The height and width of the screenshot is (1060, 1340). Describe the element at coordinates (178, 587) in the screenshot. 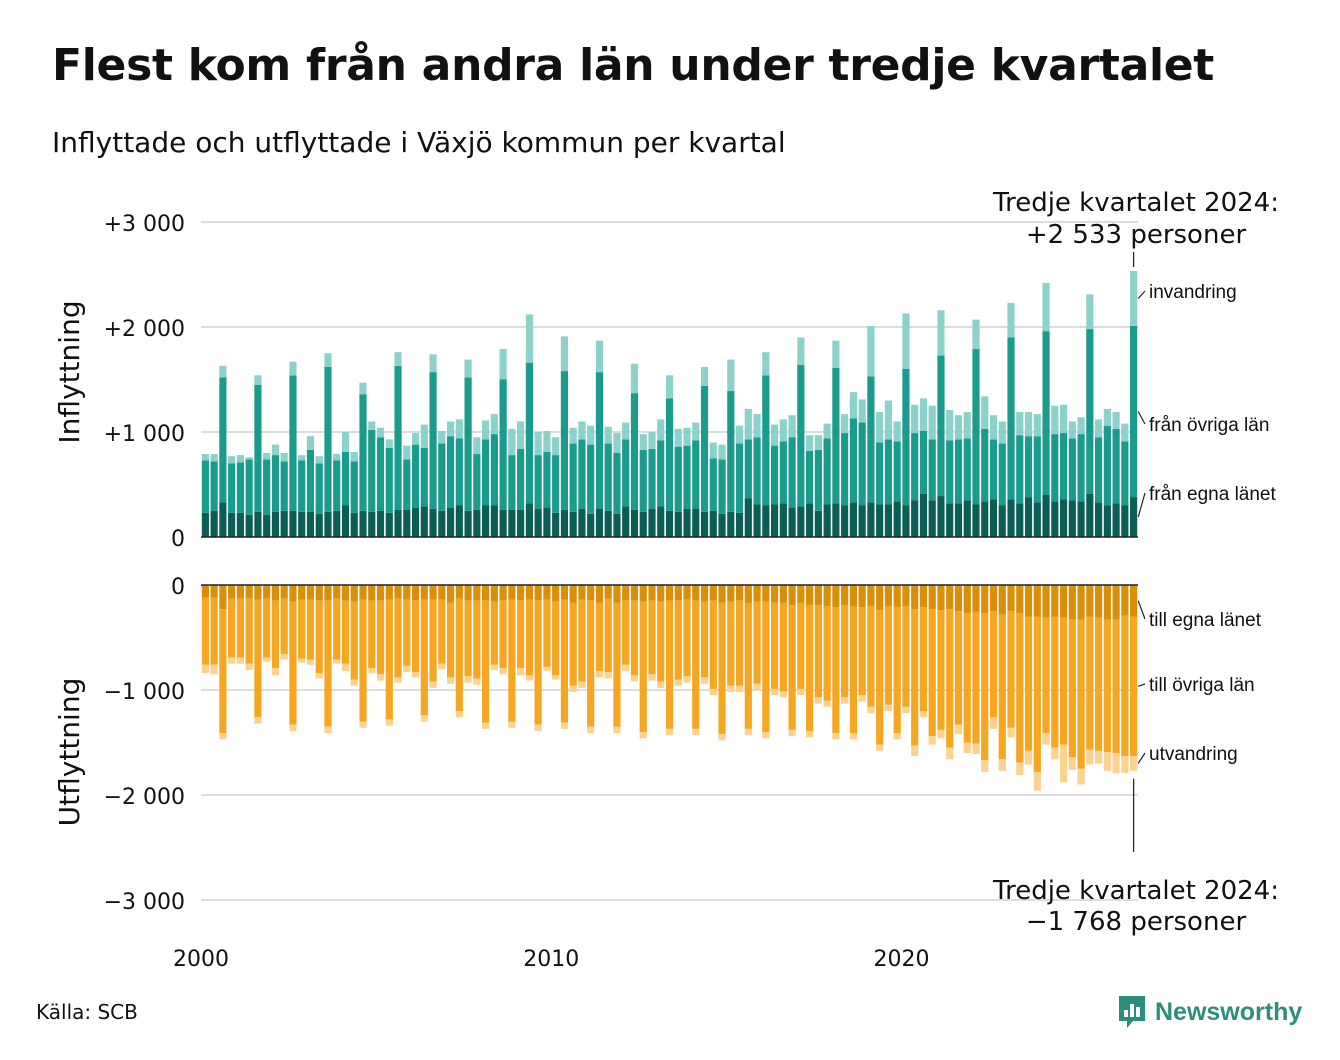

I see `y-tick-label: 0` at that location.